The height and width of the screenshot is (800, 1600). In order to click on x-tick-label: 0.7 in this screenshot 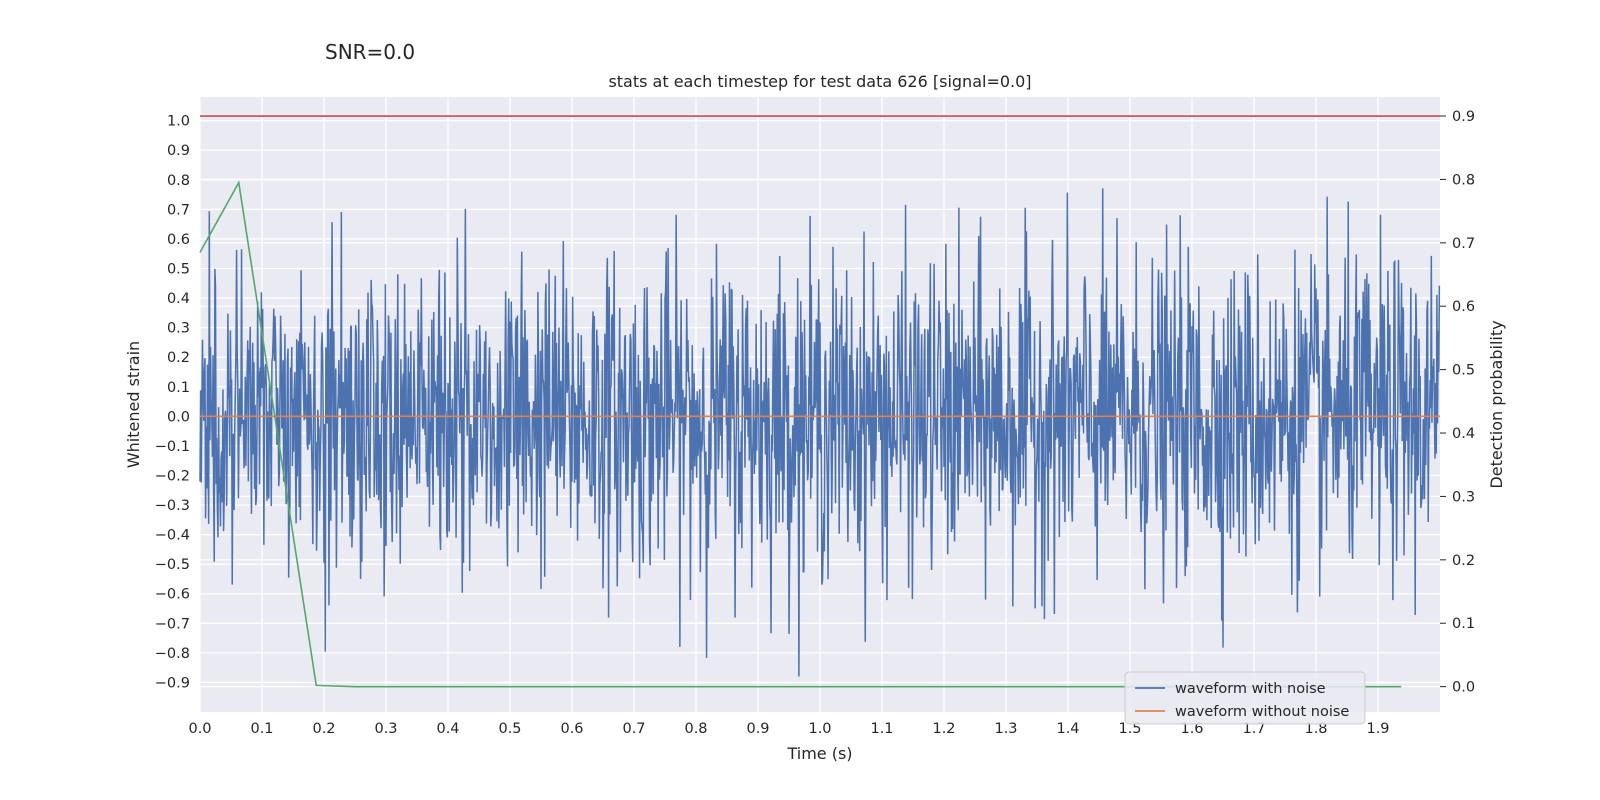, I will do `click(633, 729)`.